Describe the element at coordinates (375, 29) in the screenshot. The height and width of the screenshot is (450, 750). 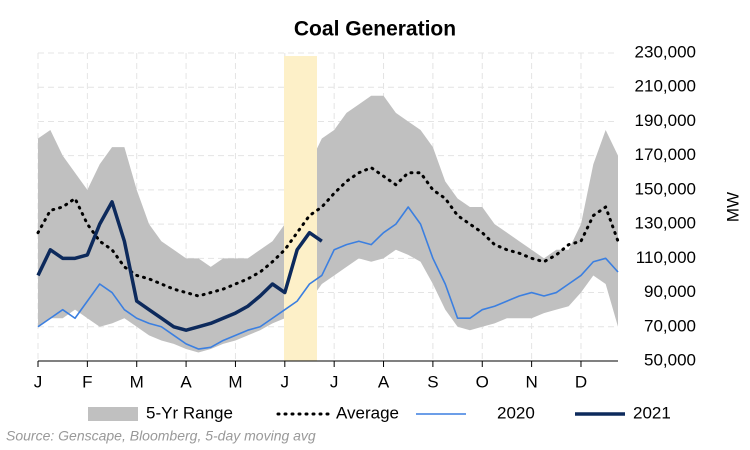
I see `chart-title: Coal Generation` at that location.